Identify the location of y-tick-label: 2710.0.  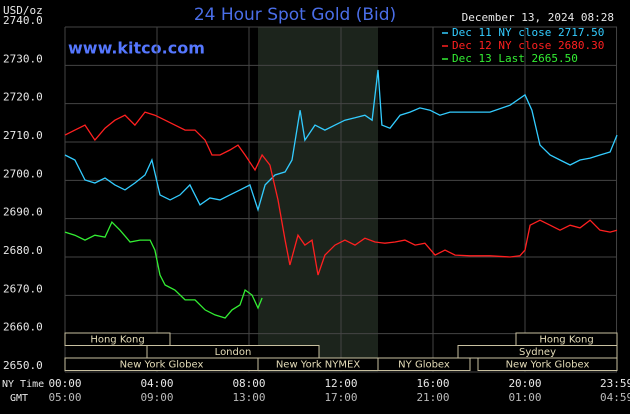
(23, 135).